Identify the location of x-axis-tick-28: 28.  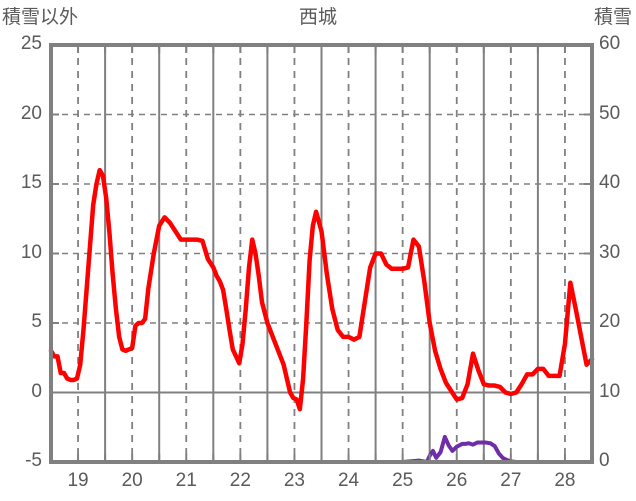
(565, 480).